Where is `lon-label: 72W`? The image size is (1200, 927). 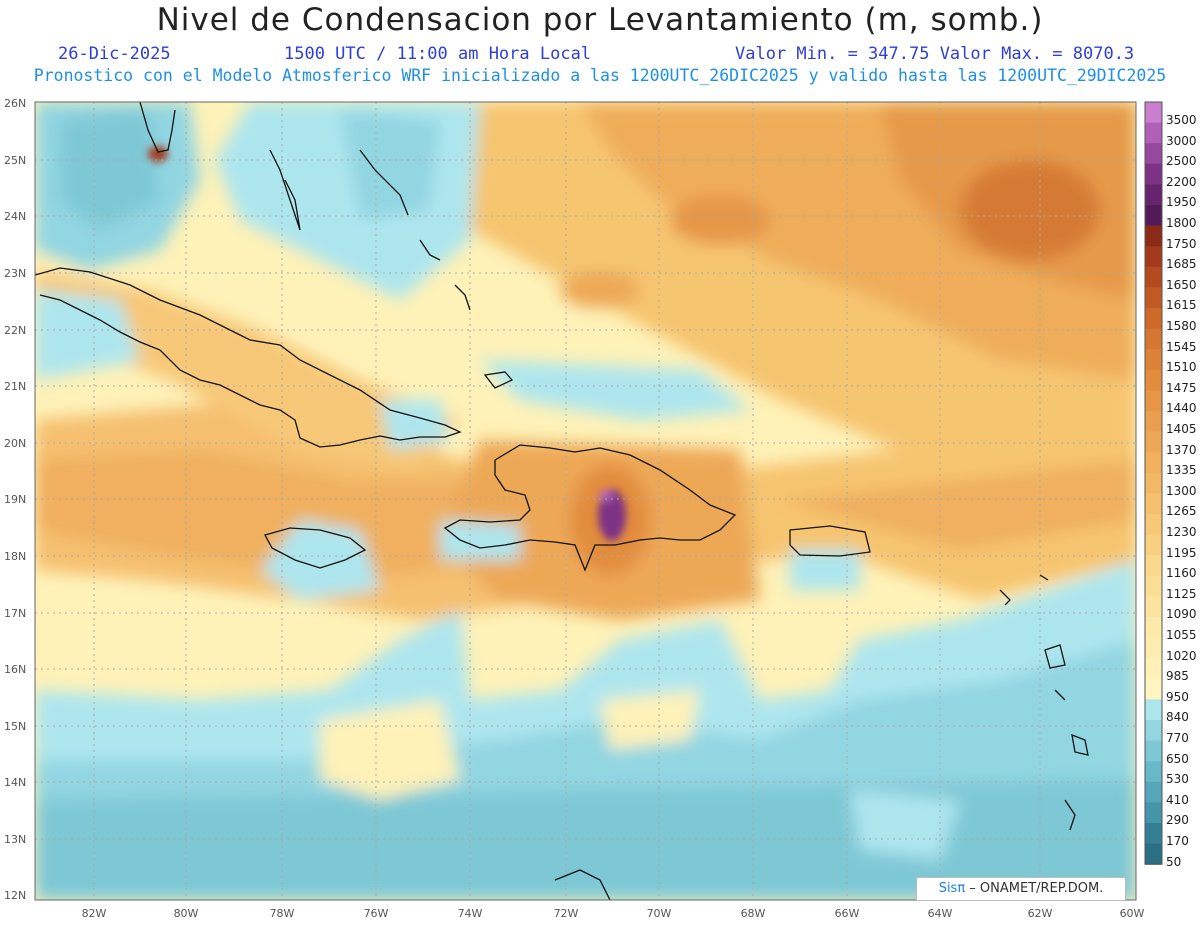
lon-label: 72W is located at coordinates (566, 913).